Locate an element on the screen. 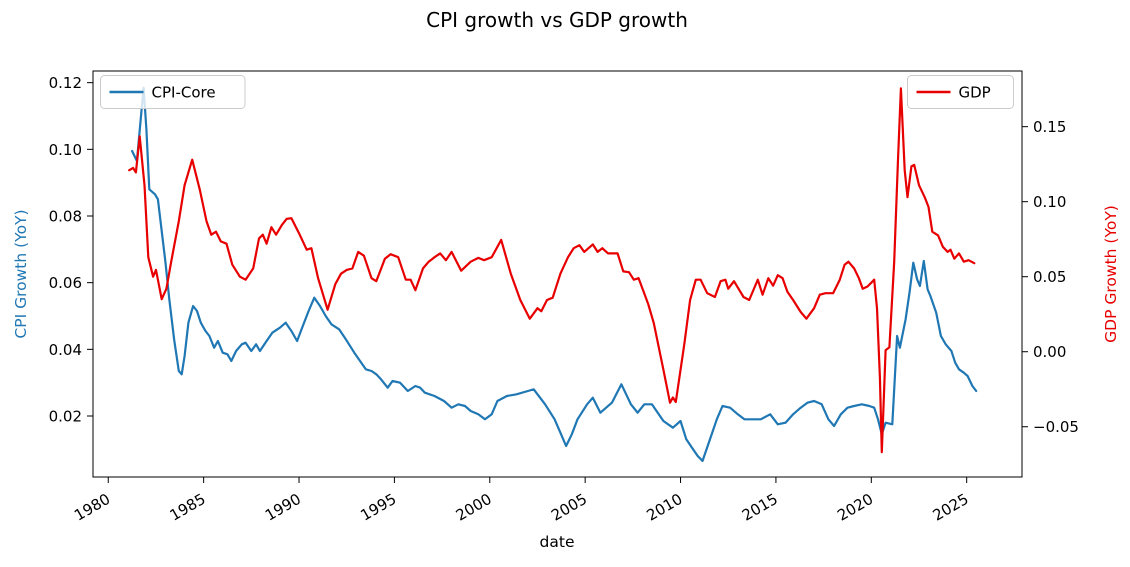 This screenshot has height=567, width=1130. legend-gdp-box is located at coordinates (960, 92).